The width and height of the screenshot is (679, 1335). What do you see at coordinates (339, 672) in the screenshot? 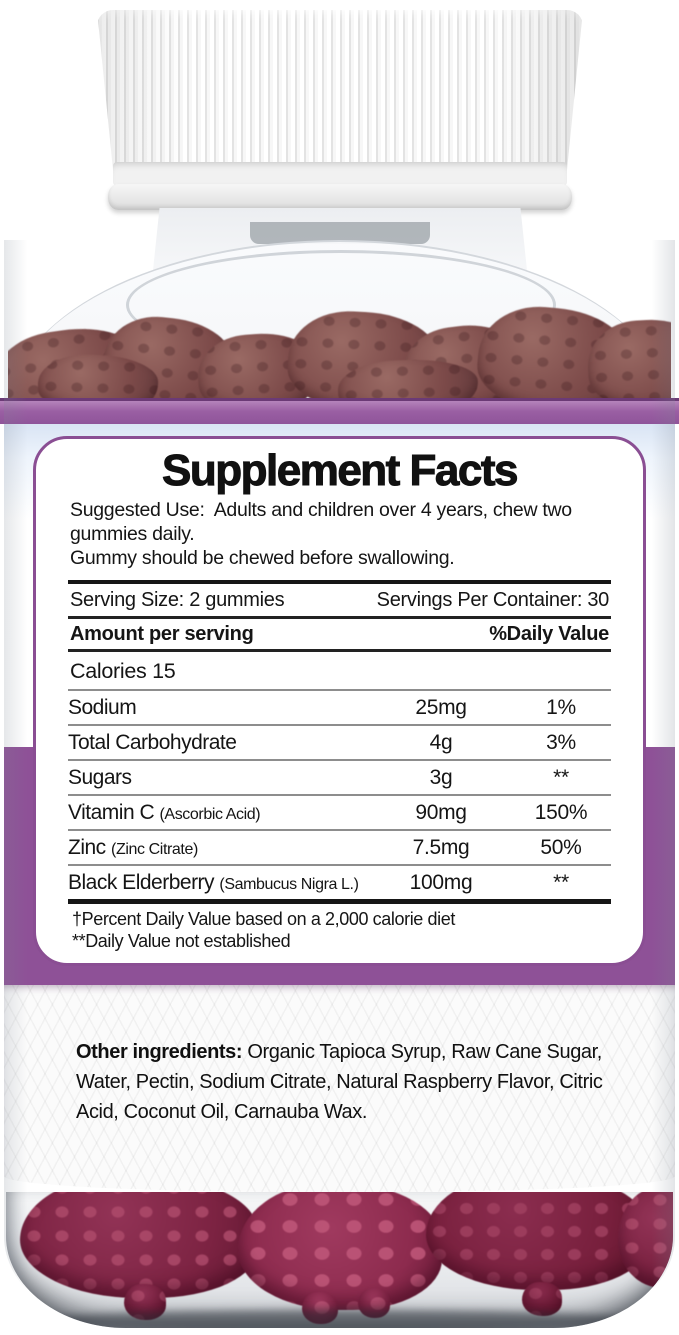
I see `calories-row: Calories 15` at bounding box center [339, 672].